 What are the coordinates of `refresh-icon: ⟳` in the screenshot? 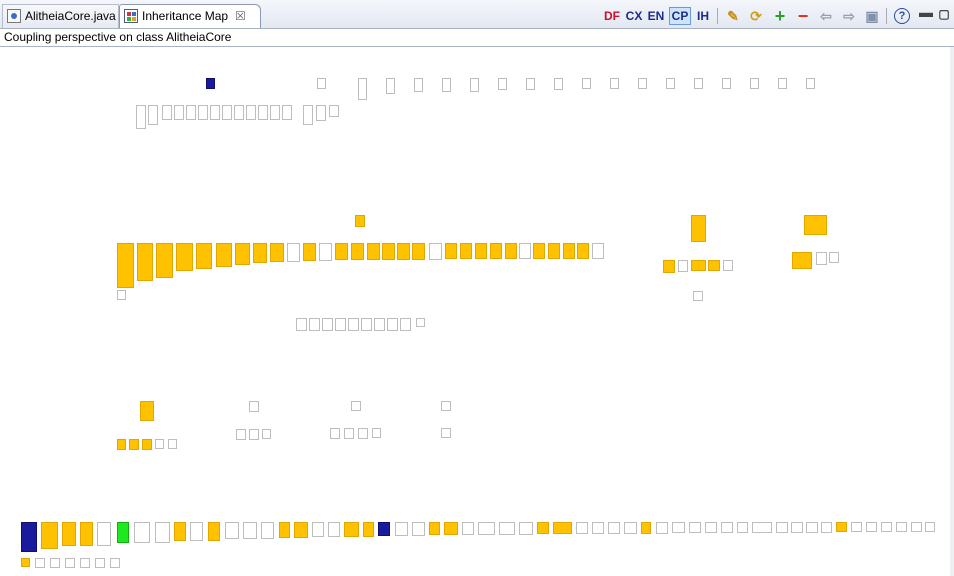 It's located at (756, 16).